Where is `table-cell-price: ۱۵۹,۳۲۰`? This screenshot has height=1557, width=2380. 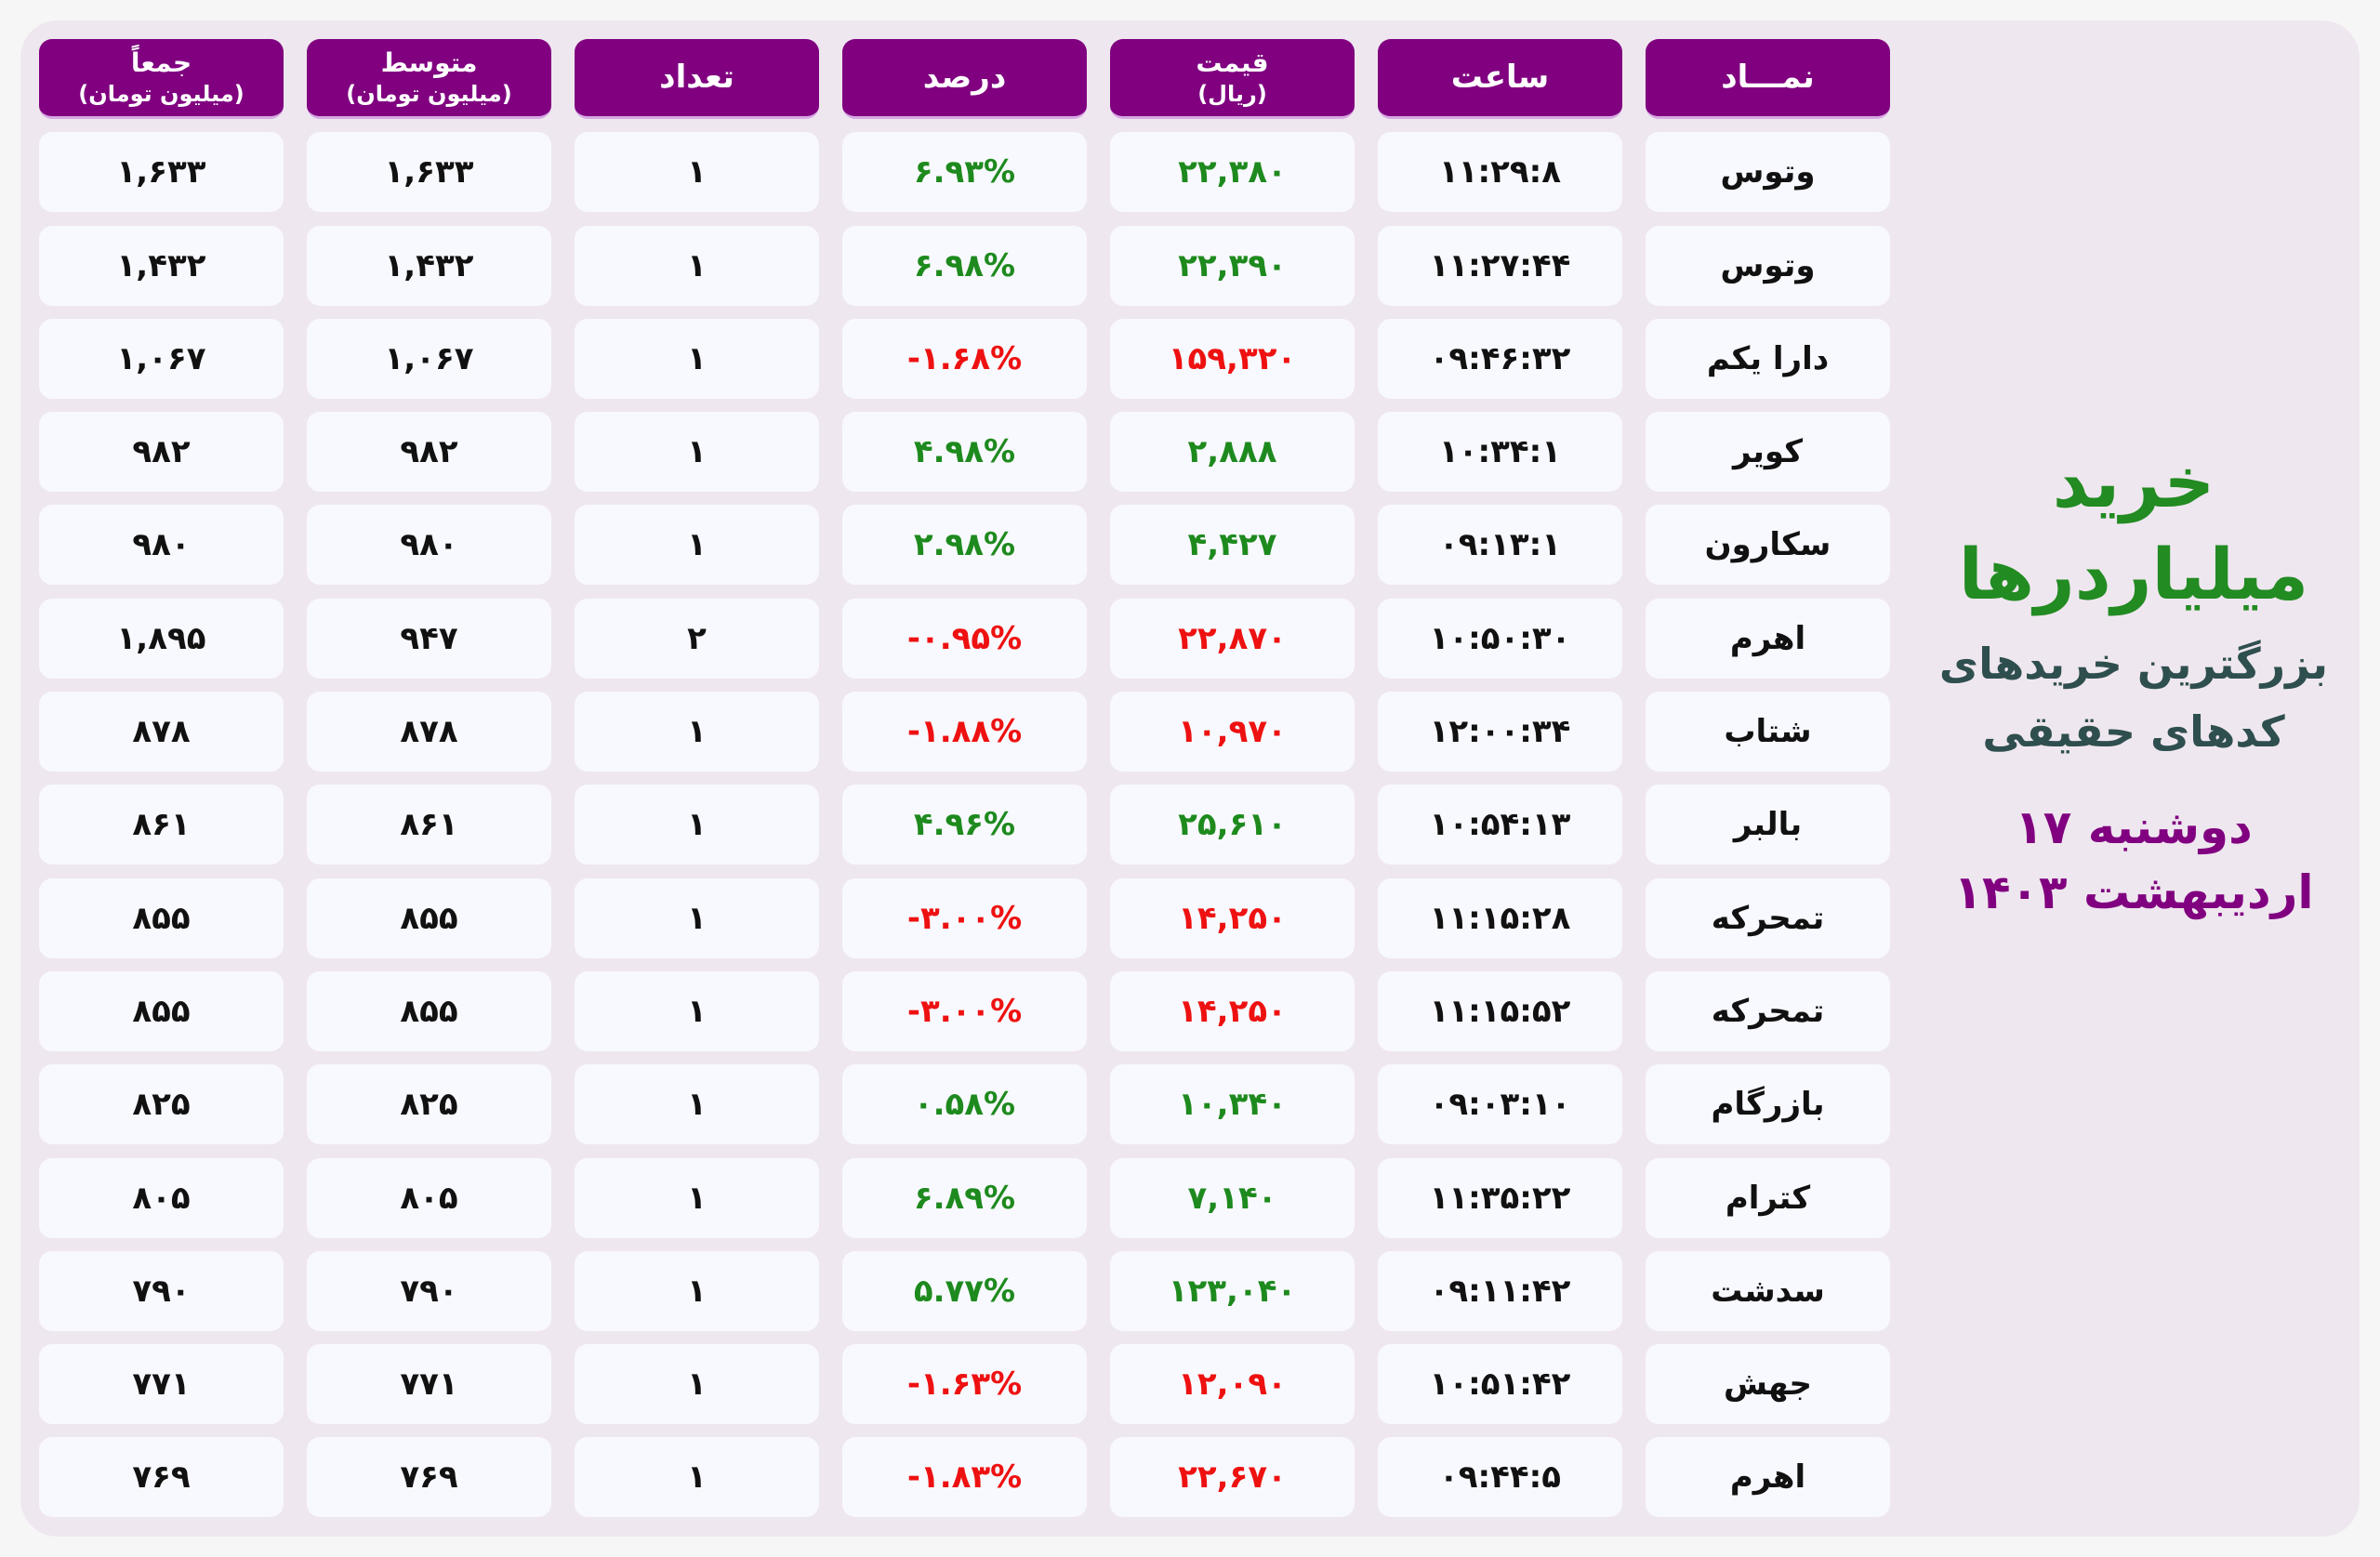
table-cell-price: ۱۵۹,۳۲۰ is located at coordinates (1232, 359).